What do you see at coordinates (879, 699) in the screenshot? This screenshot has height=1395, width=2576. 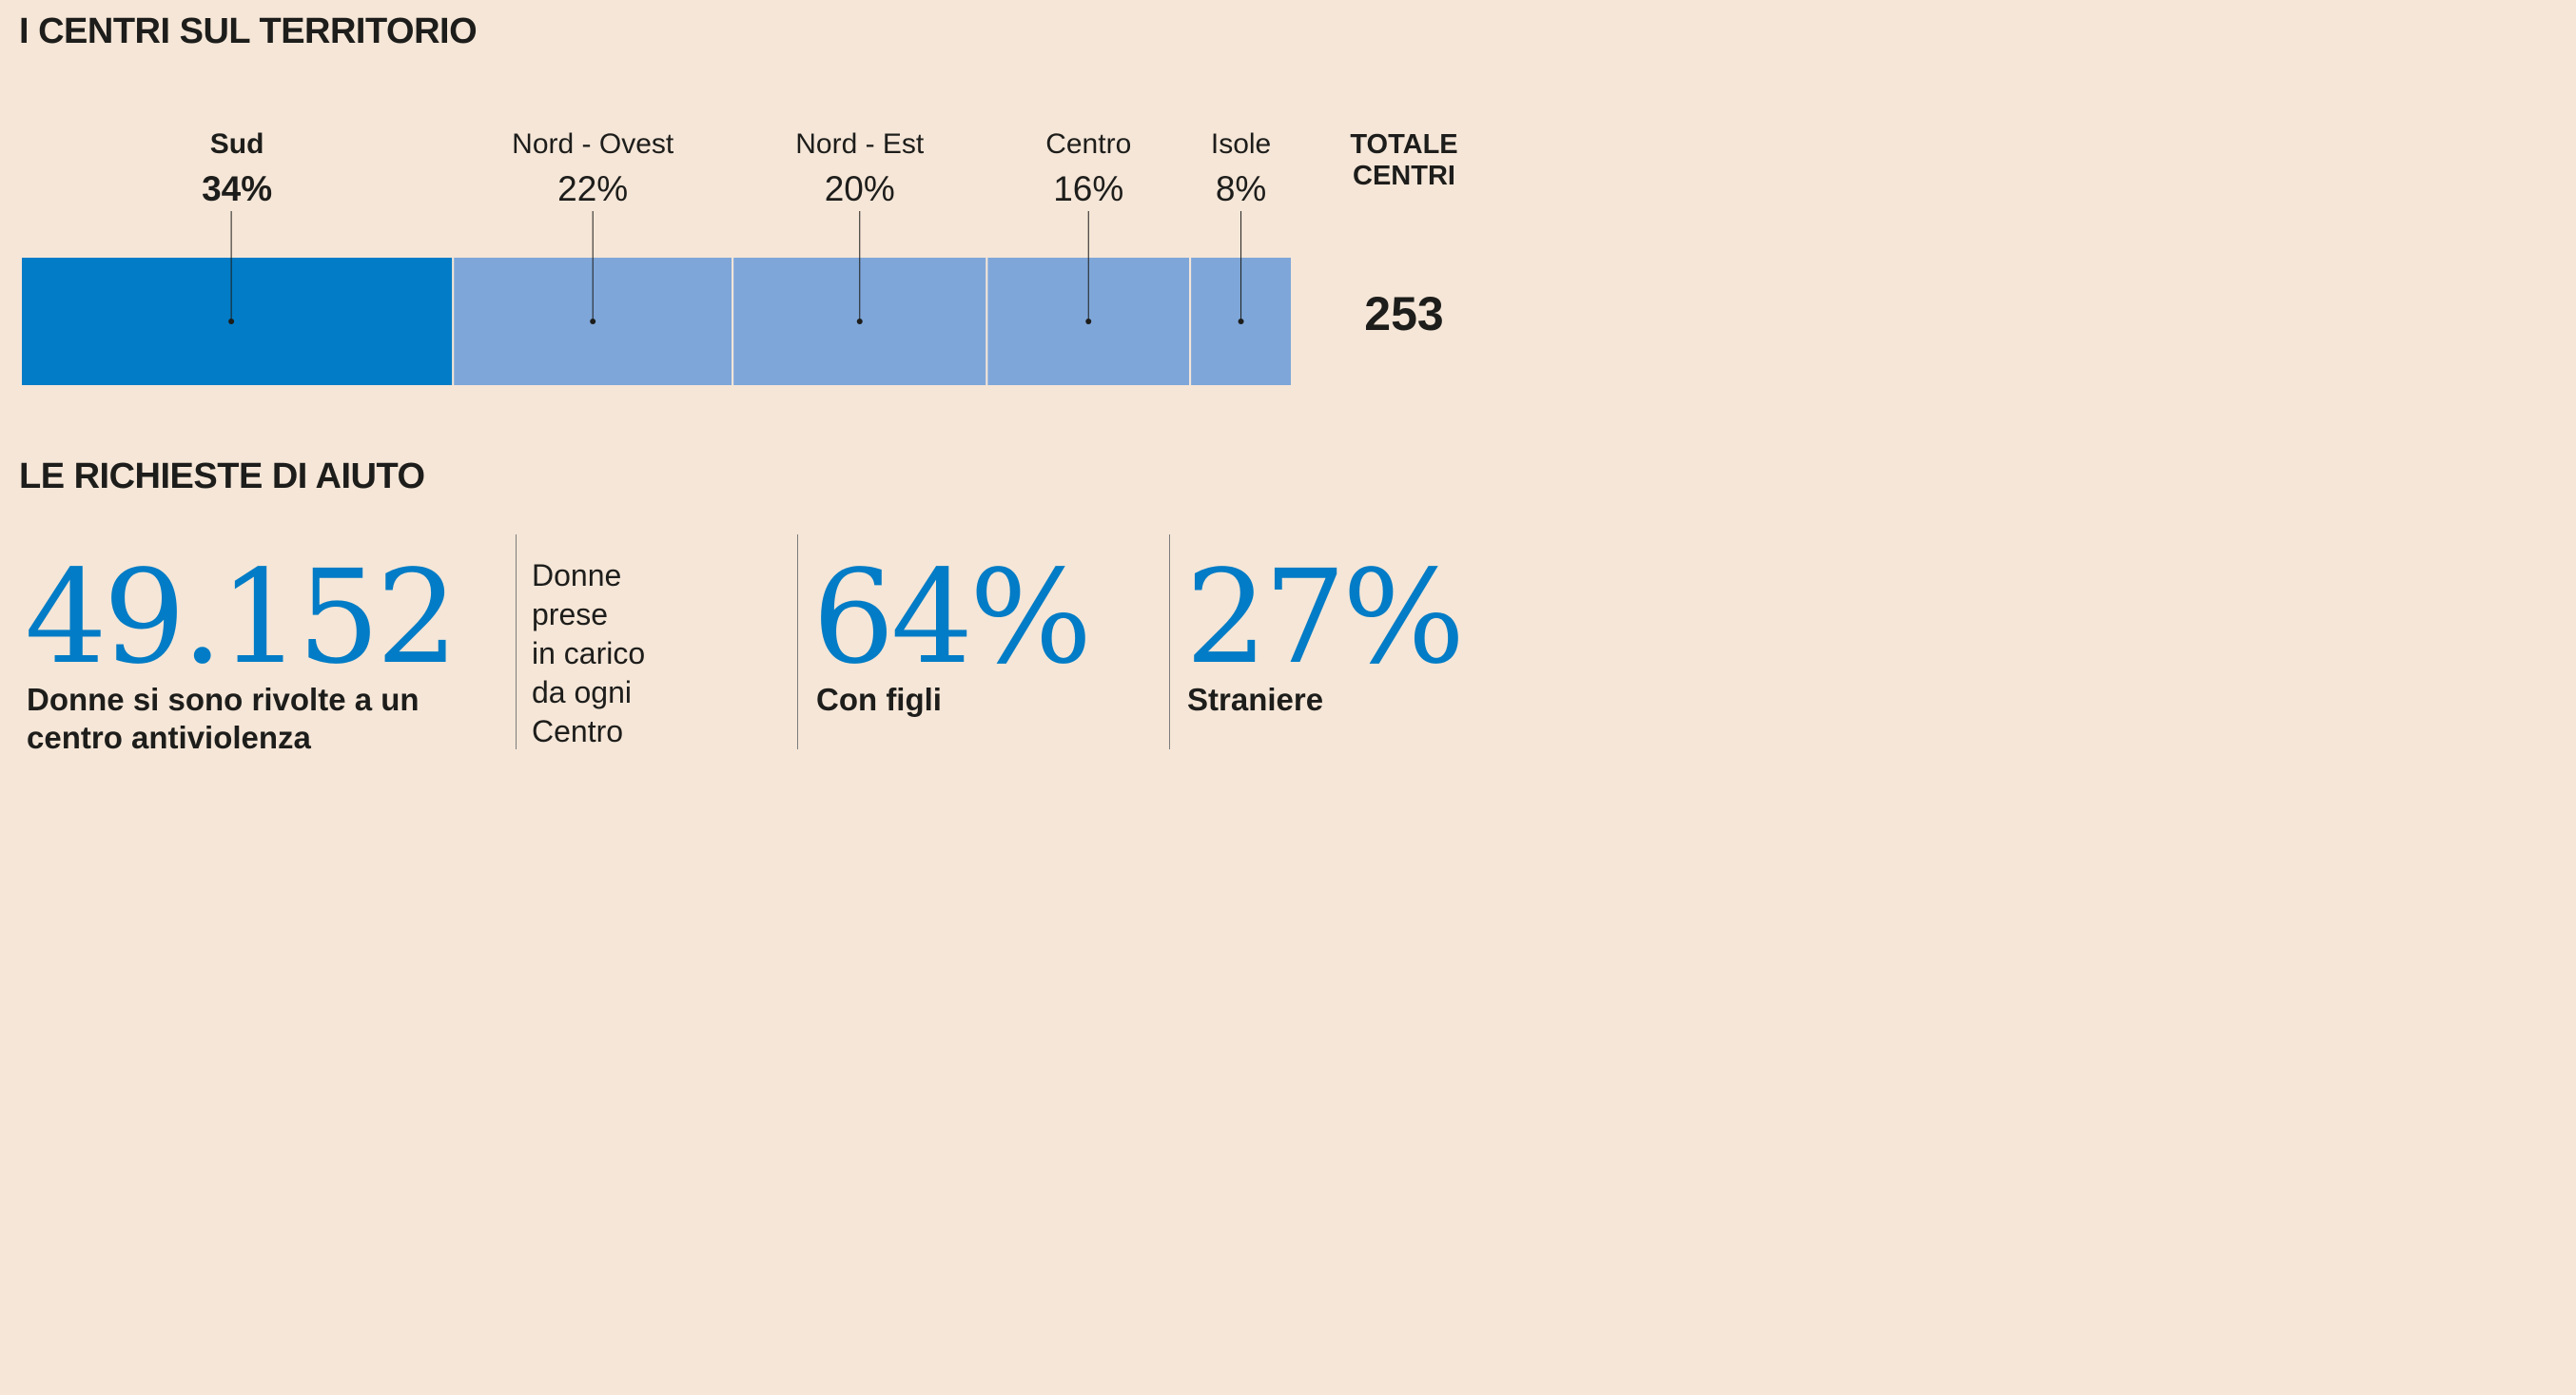 I see `stat-figli-label: Con figli` at bounding box center [879, 699].